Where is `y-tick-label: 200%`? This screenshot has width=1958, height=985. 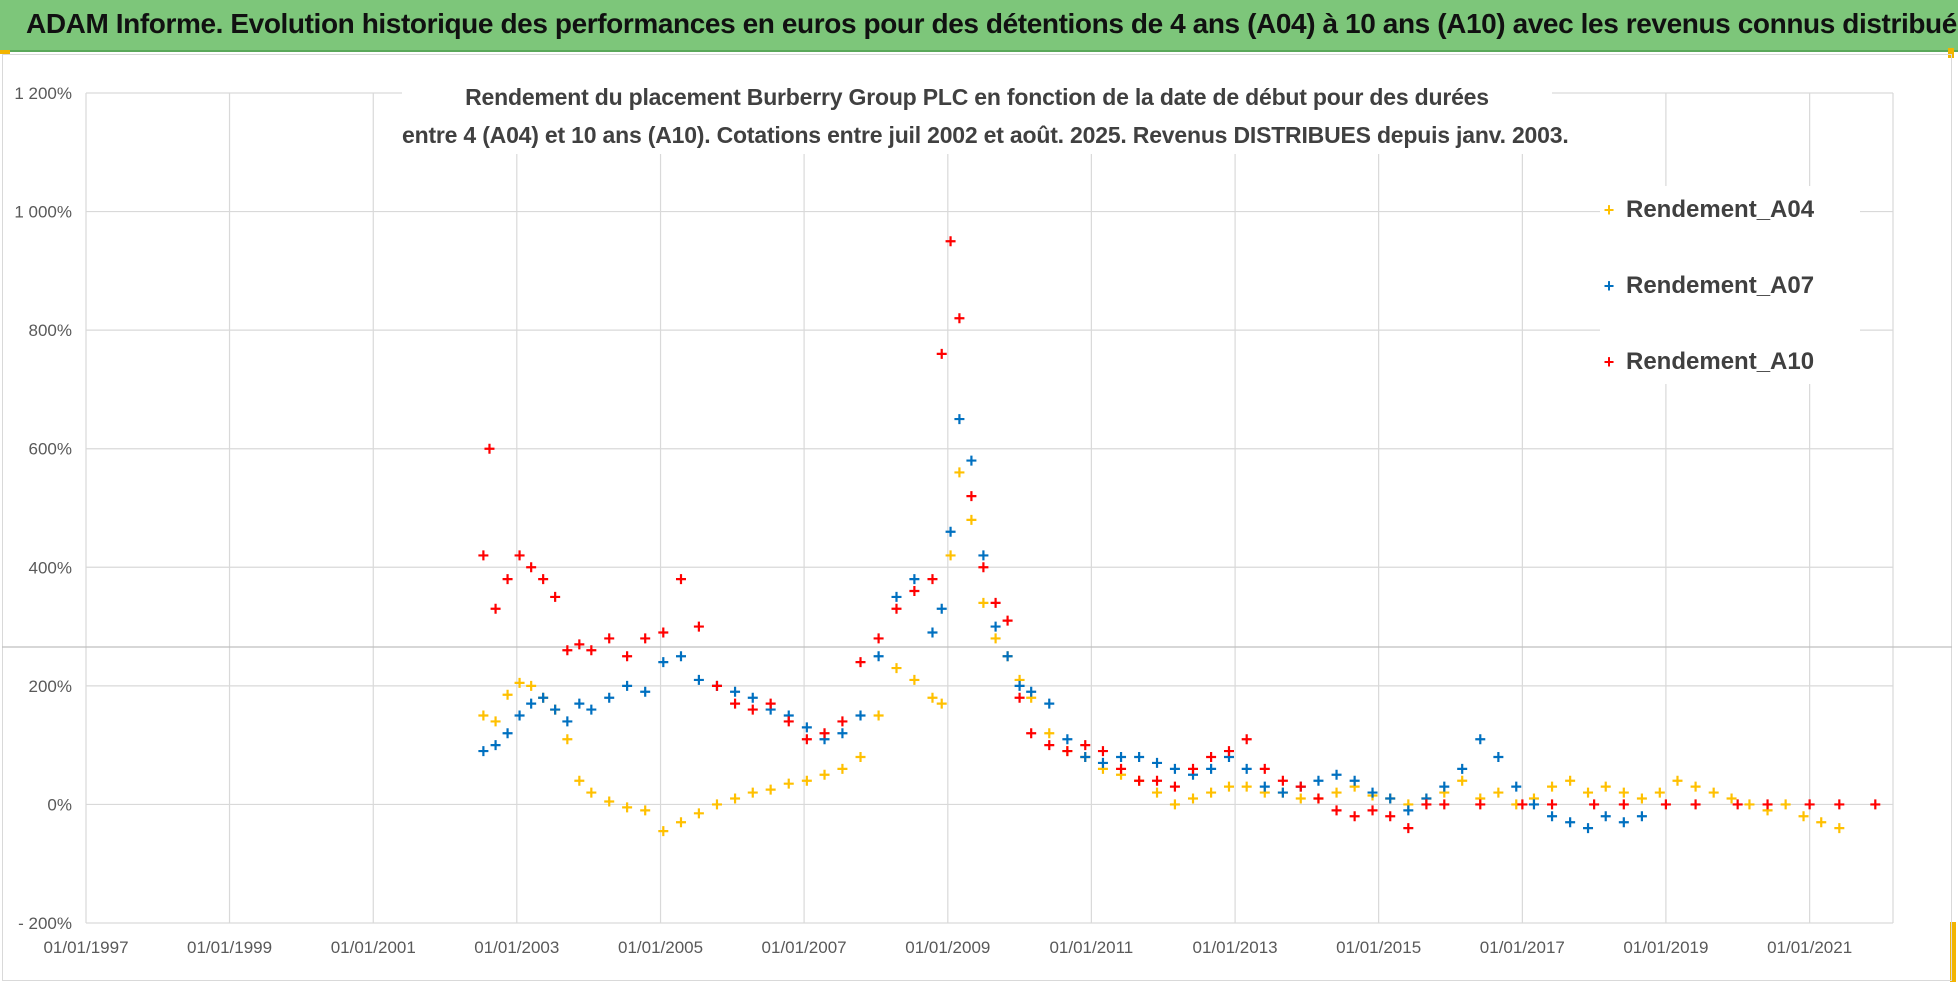
y-tick-label: 200% is located at coordinates (50, 686).